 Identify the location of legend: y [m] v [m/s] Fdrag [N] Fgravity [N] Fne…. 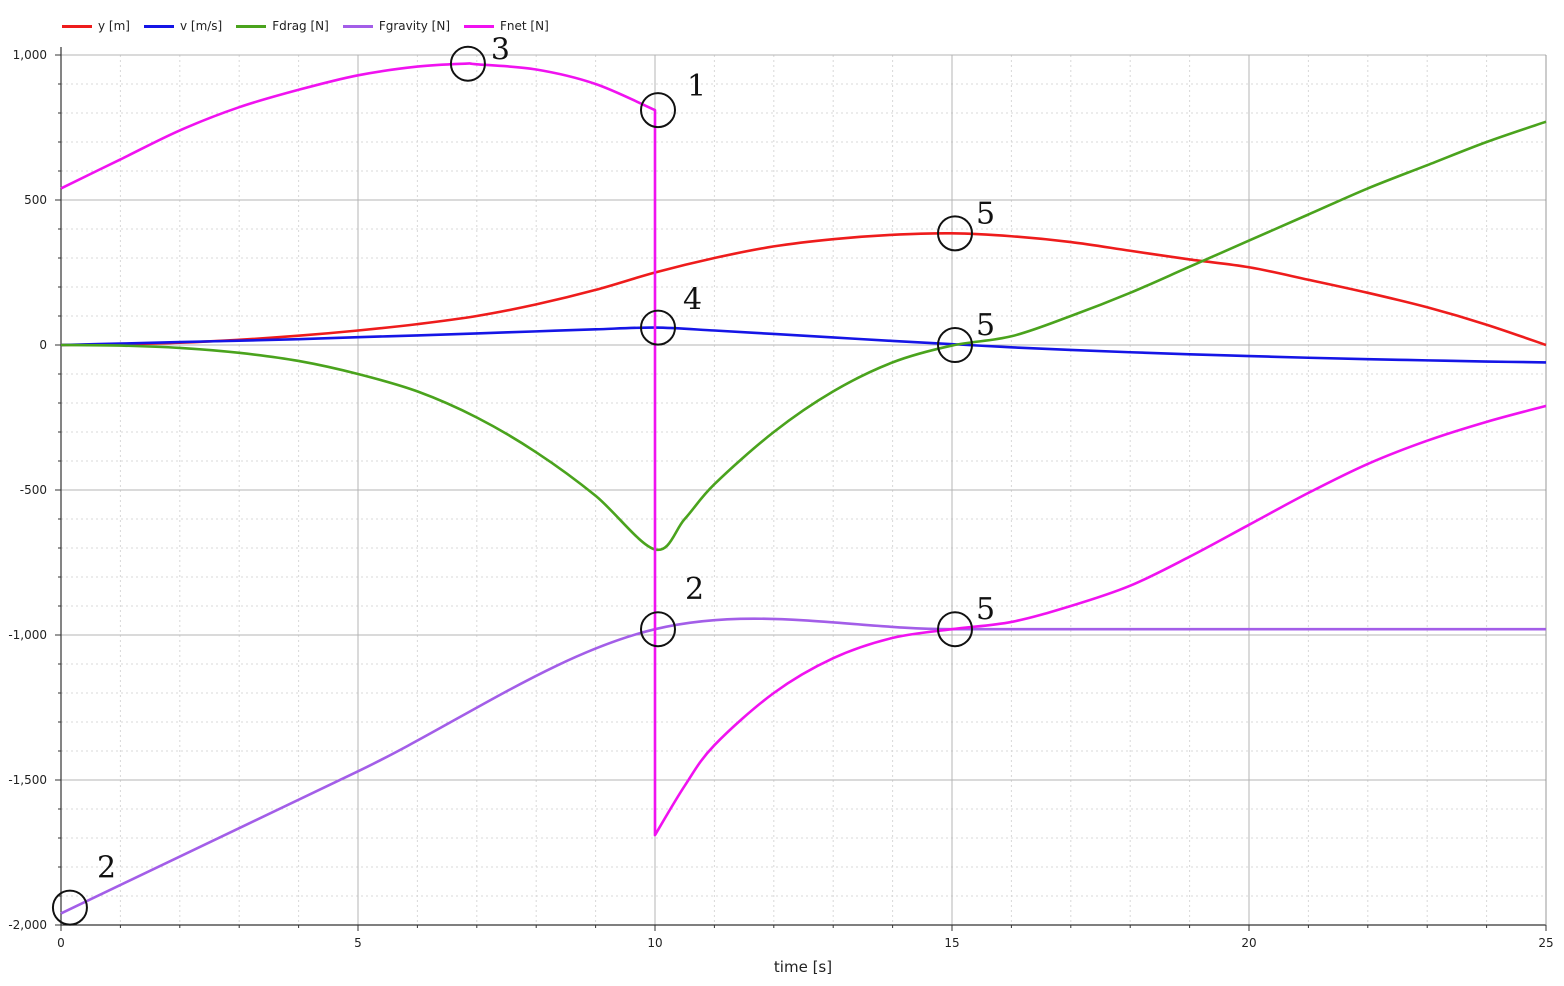
(312, 26).